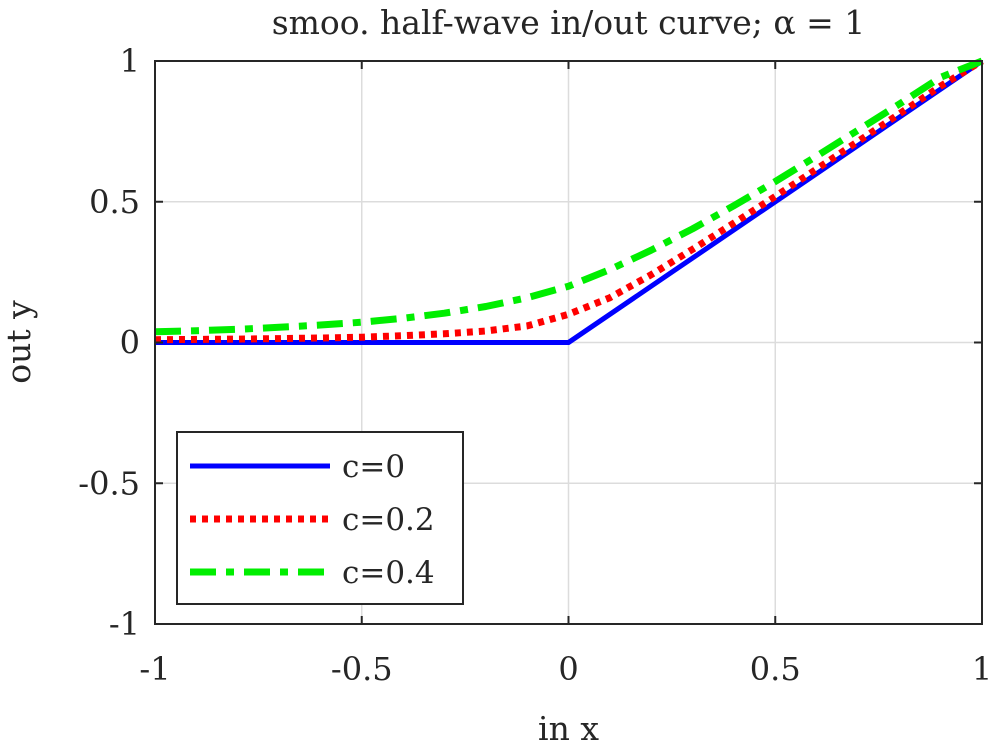  Describe the element at coordinates (568, 669) in the screenshot. I see `x-tick-label: 0` at that location.